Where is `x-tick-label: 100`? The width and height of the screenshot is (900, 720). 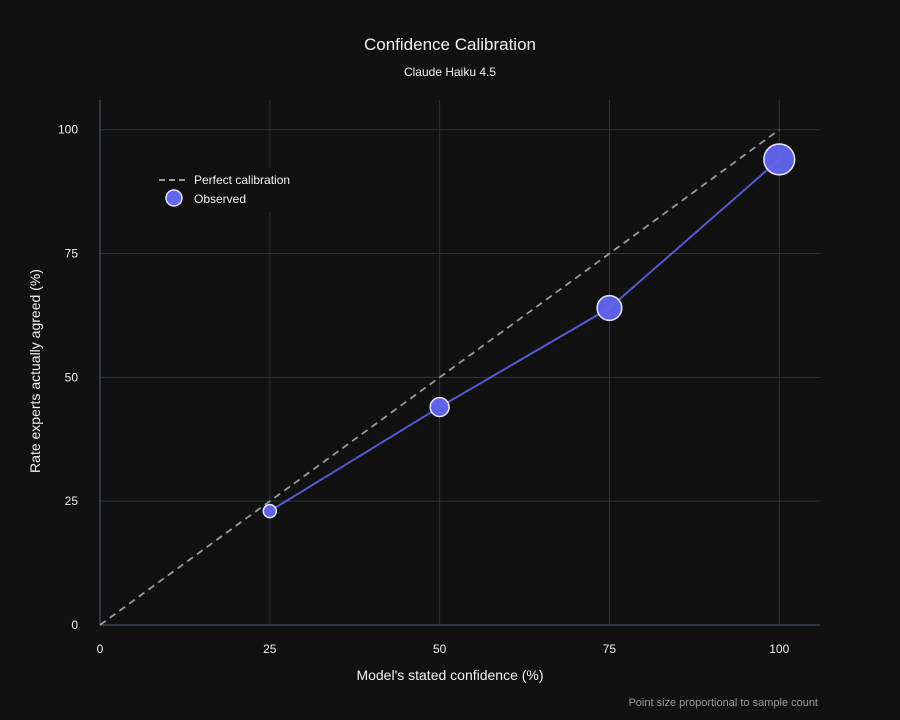
x-tick-label: 100 is located at coordinates (779, 649).